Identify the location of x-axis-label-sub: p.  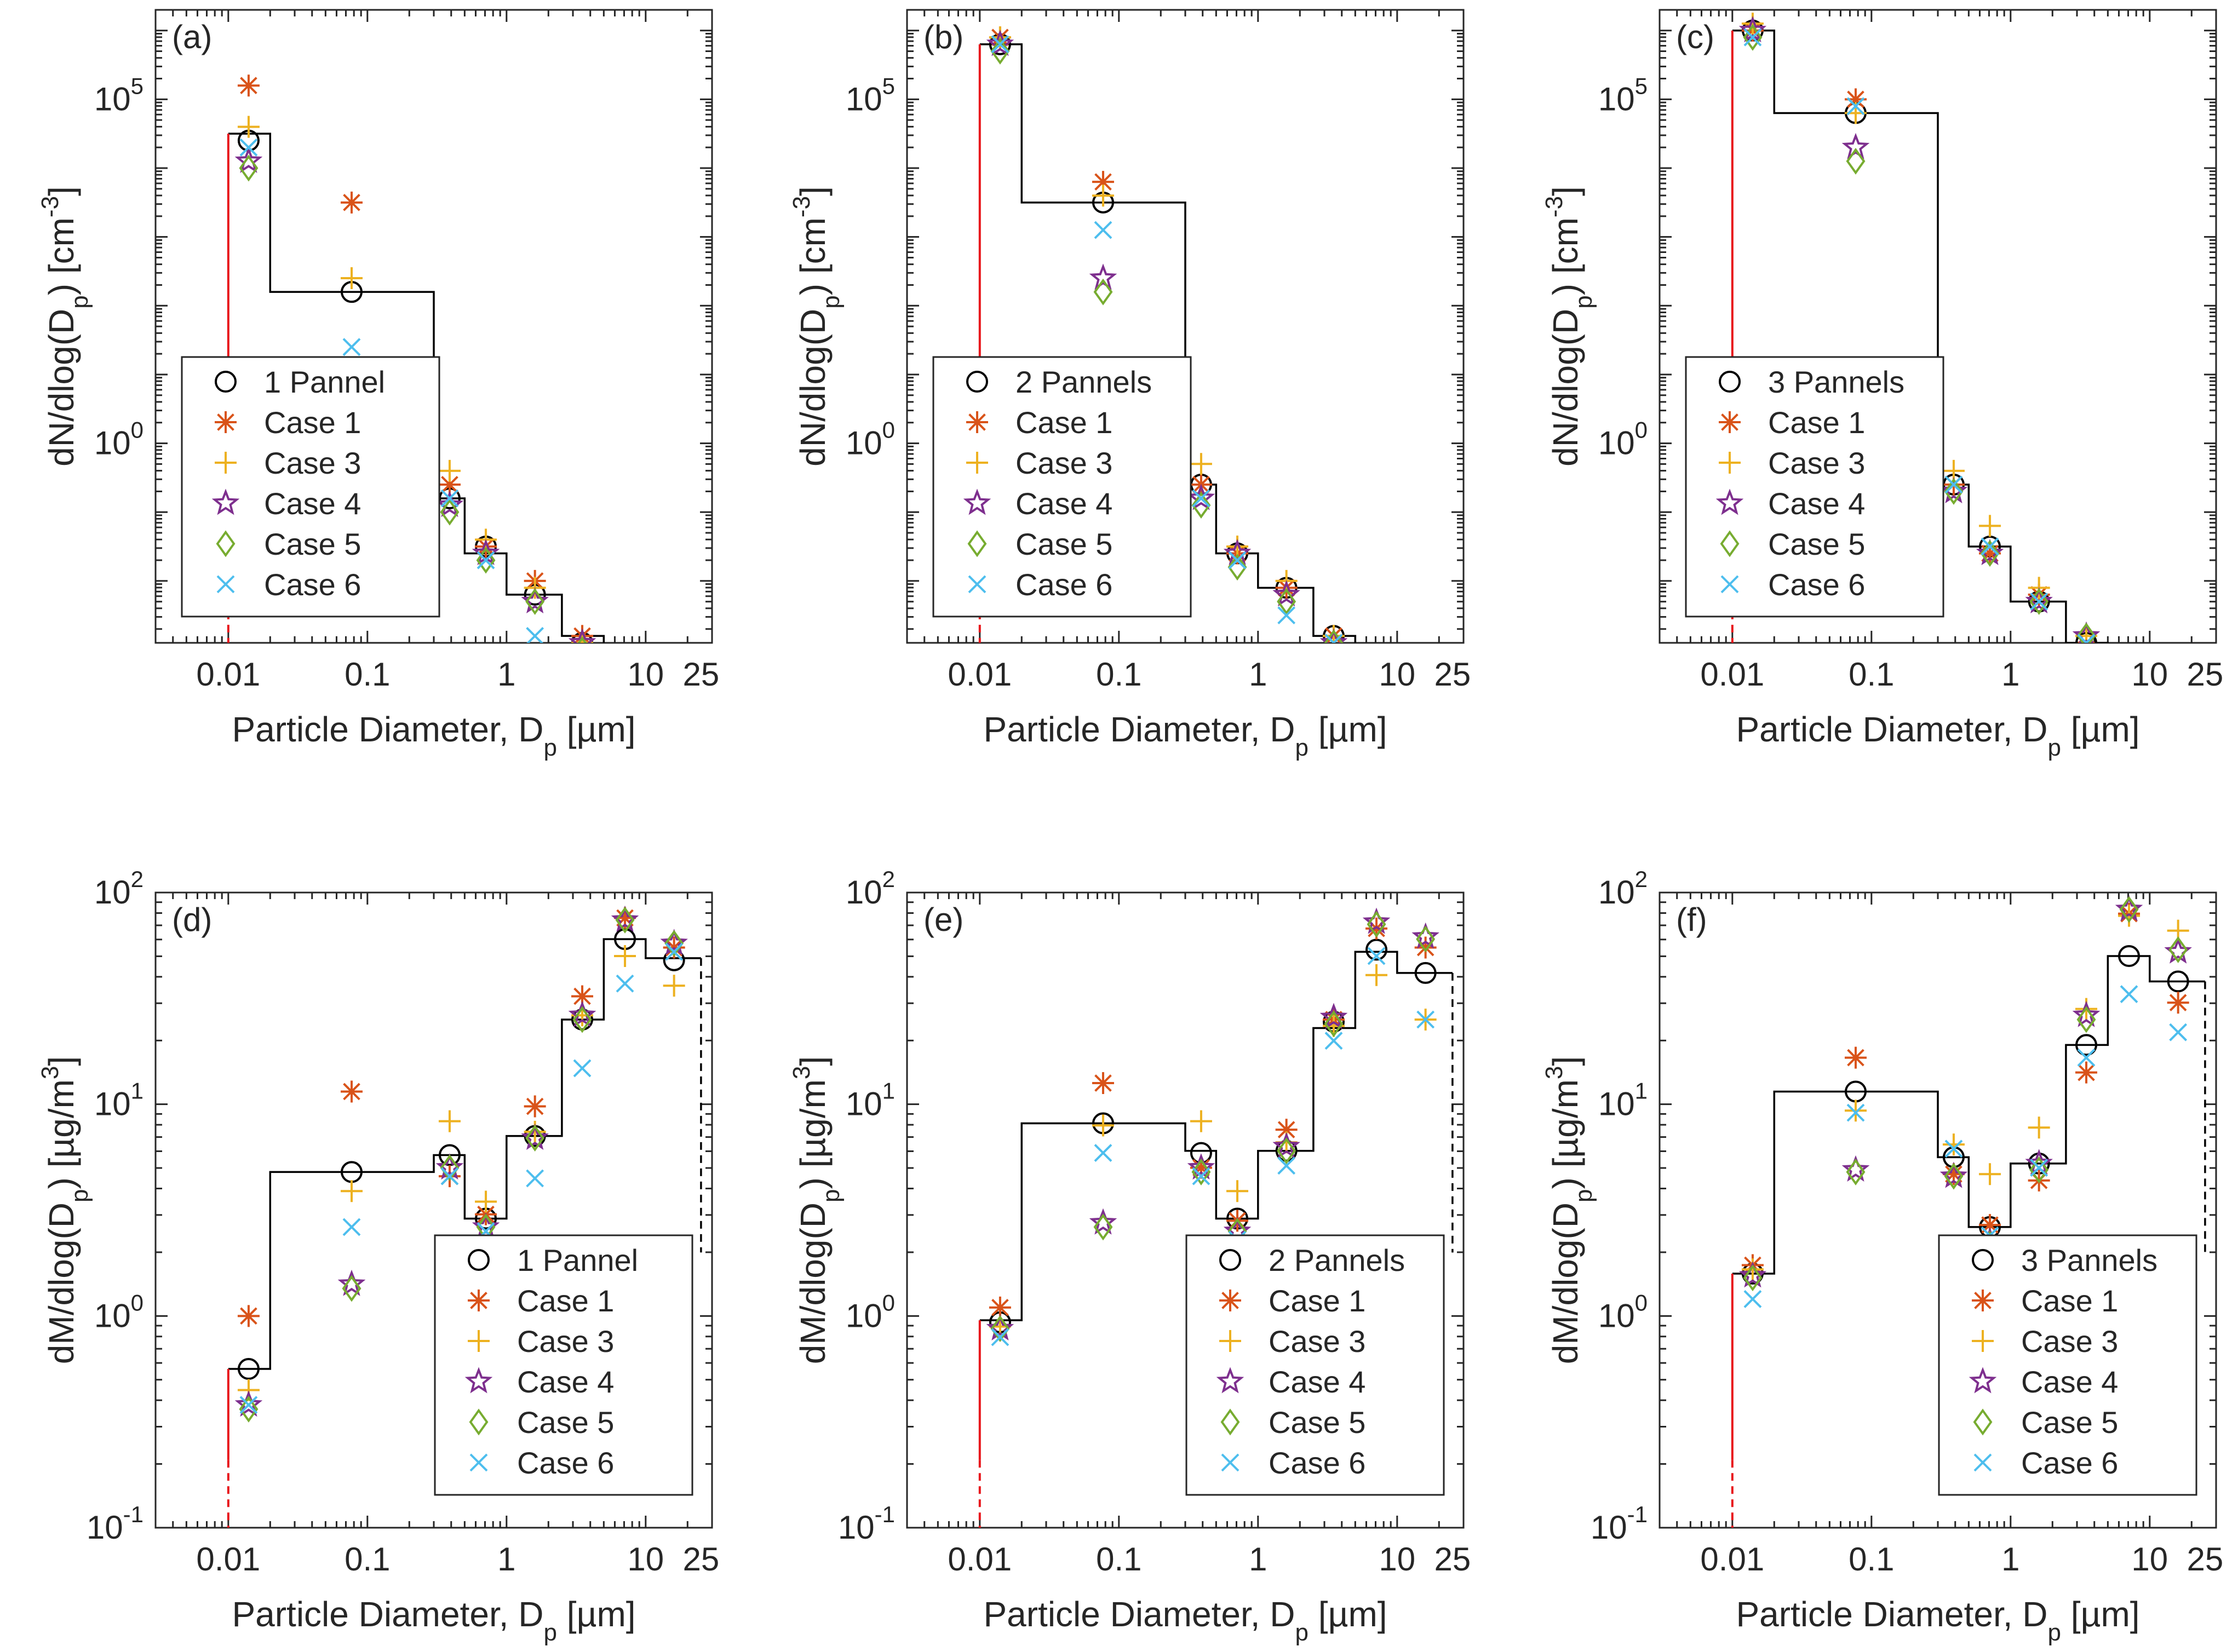
(2055, 1633).